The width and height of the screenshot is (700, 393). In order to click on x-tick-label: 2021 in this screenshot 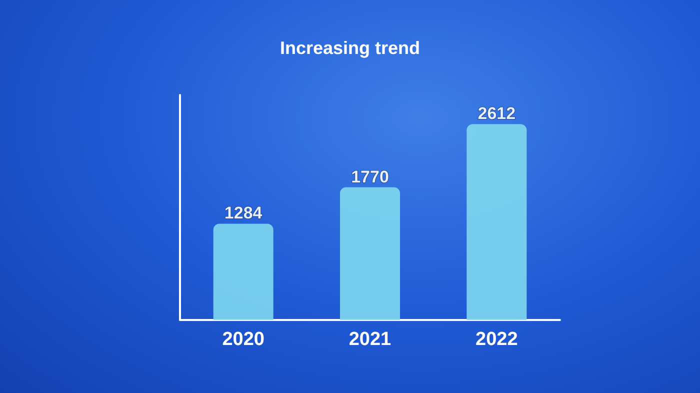, I will do `click(370, 339)`.